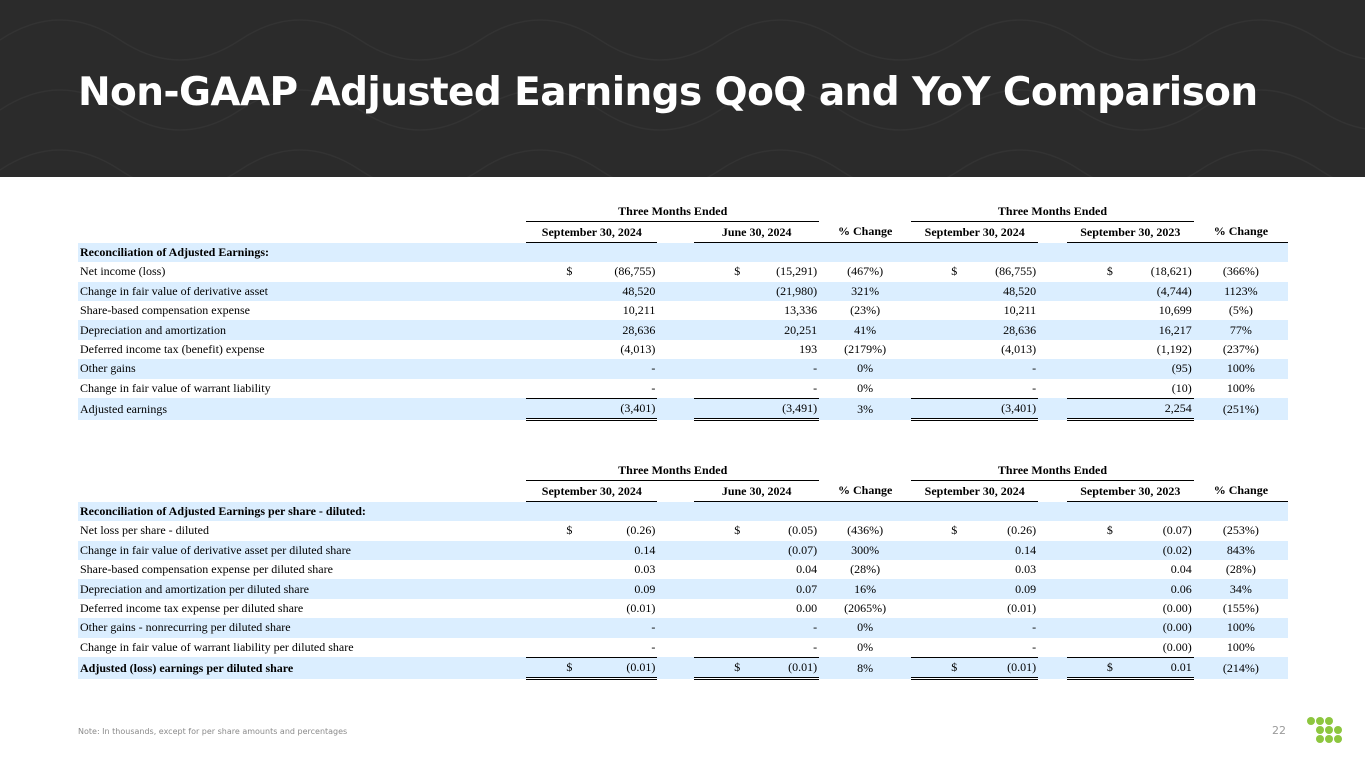  Describe the element at coordinates (592, 410) in the screenshot. I see `value-cell: (3,401)` at that location.